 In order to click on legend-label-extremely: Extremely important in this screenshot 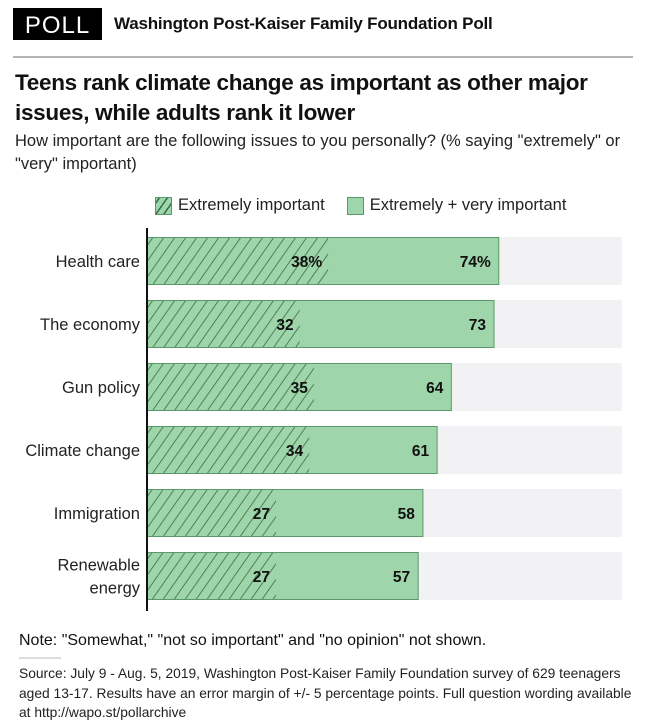, I will do `click(251, 205)`.